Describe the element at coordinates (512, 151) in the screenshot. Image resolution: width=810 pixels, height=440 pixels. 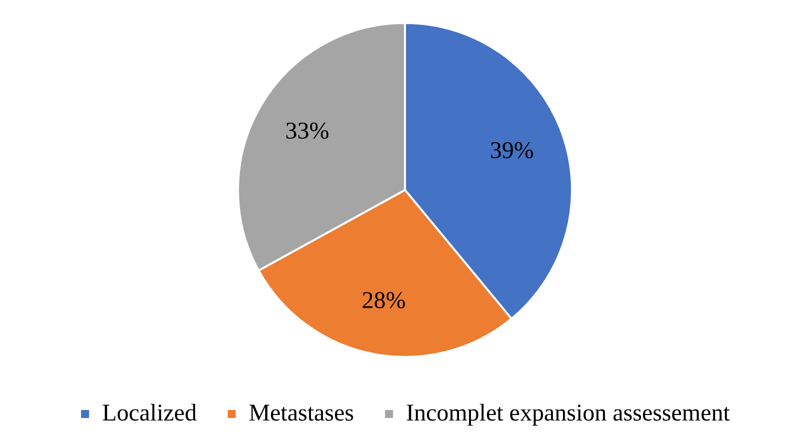
I see `data-label: 39%` at that location.